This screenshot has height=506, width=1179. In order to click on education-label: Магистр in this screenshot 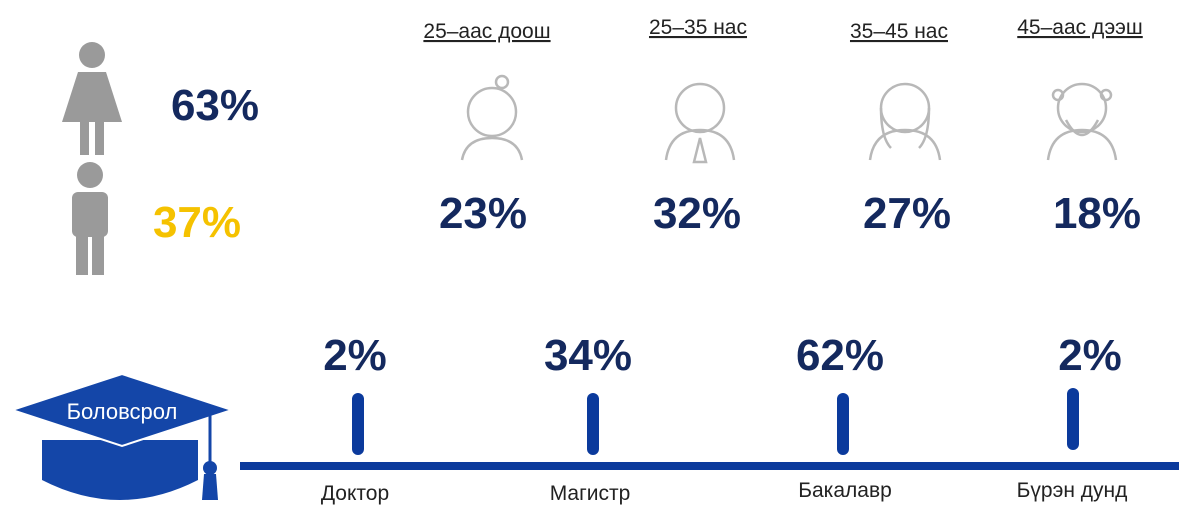, I will do `click(590, 493)`.